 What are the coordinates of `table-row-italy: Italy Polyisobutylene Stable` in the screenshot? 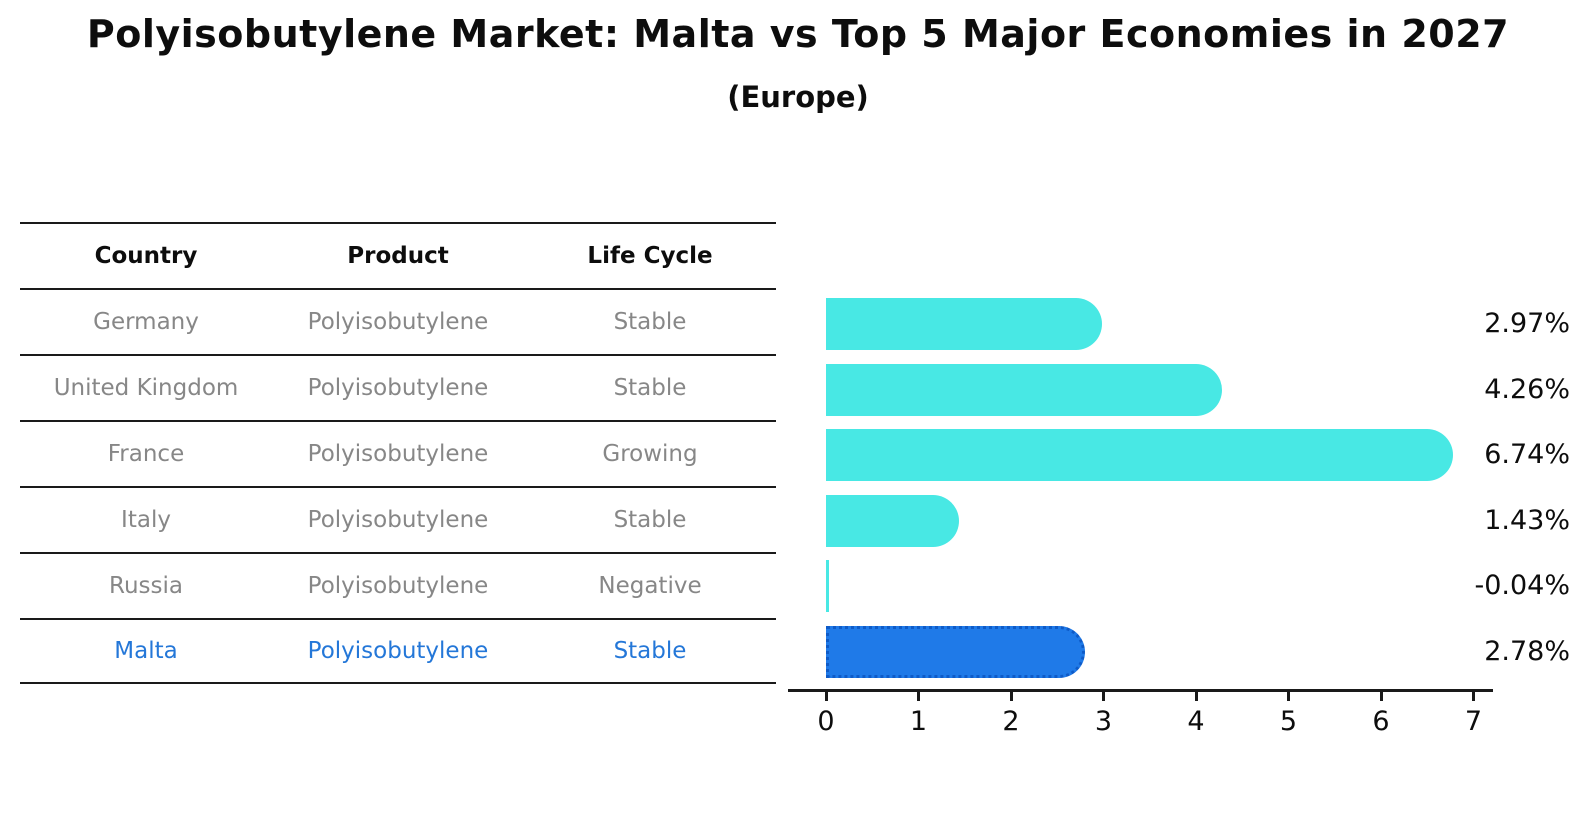 It's located at (398, 519).